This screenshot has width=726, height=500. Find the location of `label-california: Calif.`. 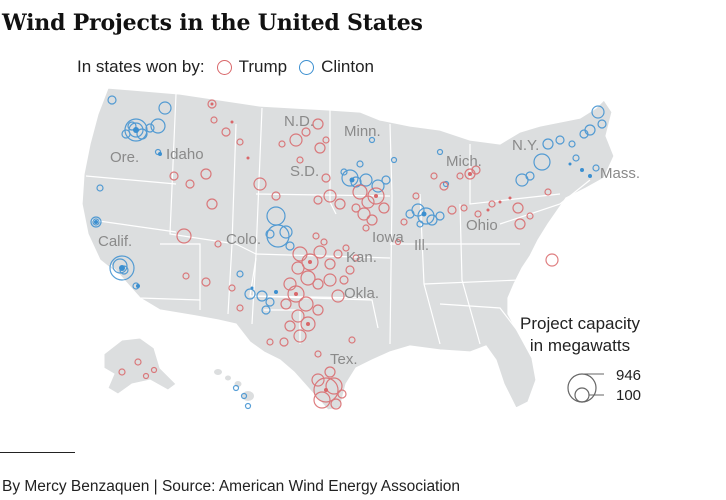

label-california: Calif. is located at coordinates (115, 241).